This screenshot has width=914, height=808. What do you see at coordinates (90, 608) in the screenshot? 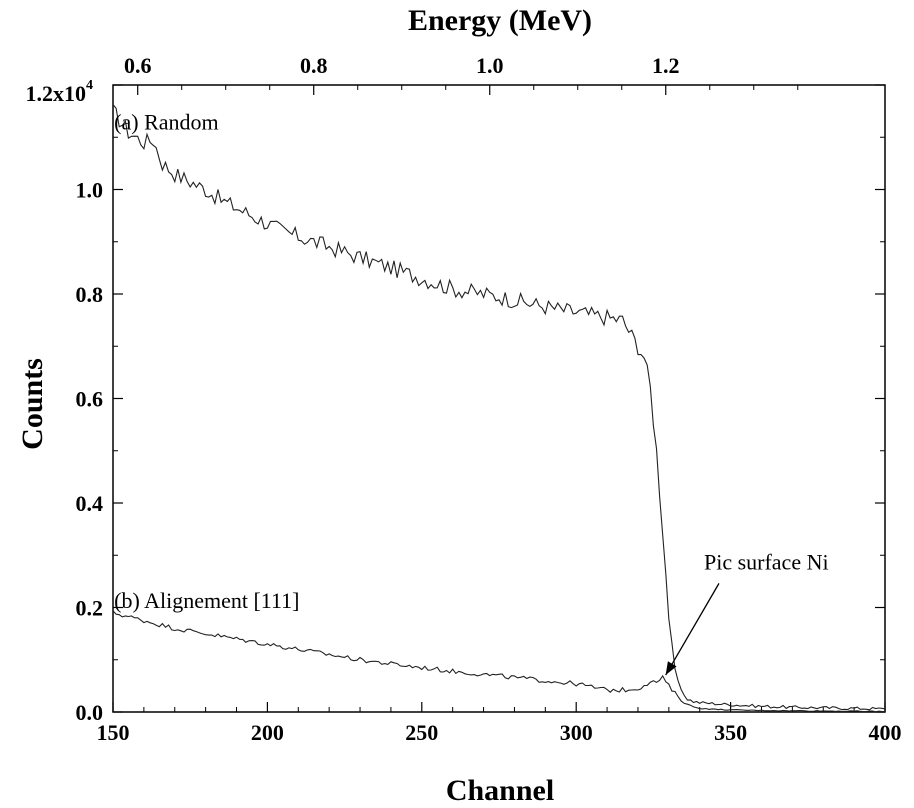
I see `left-tick-label: 0.2` at bounding box center [90, 608].